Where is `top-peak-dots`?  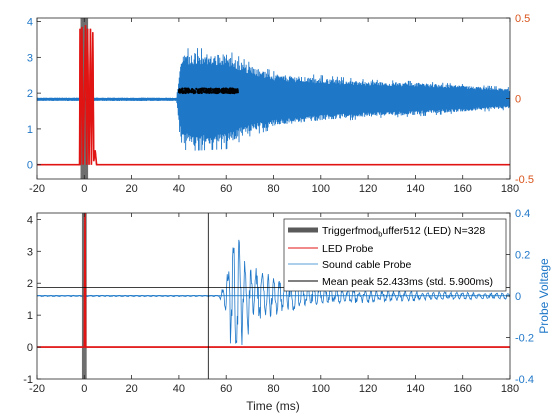 top-peak-dots is located at coordinates (208, 91).